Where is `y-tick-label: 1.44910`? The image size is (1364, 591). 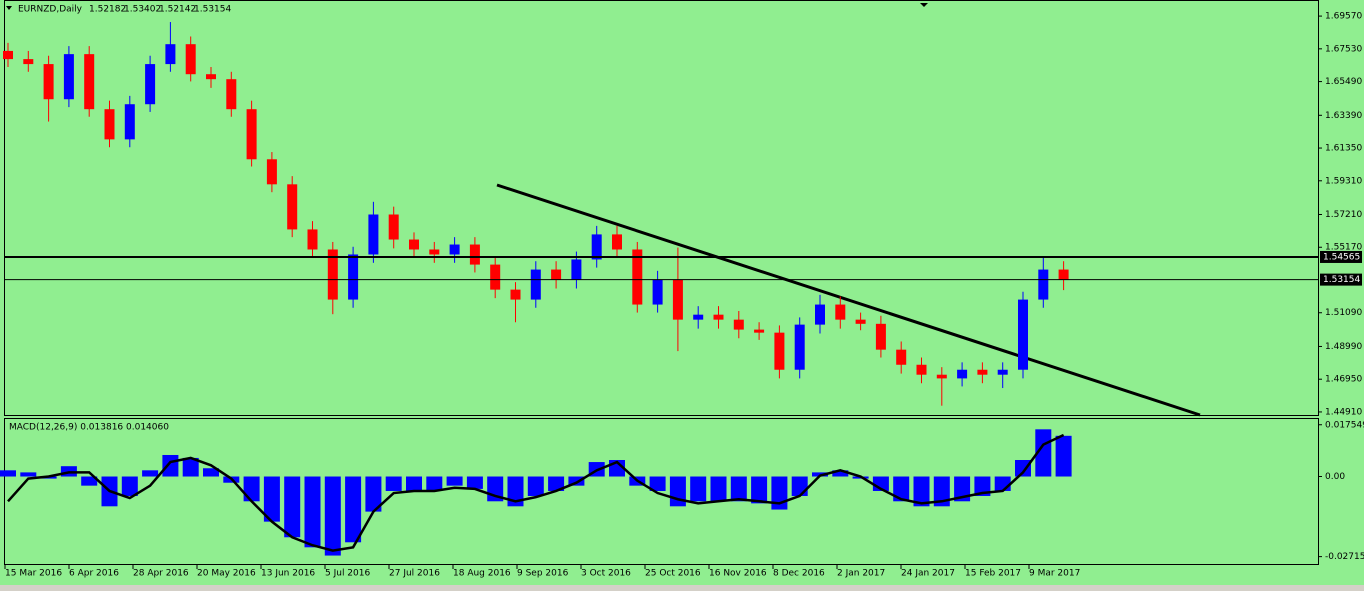
y-tick-label: 1.44910 is located at coordinates (1343, 412).